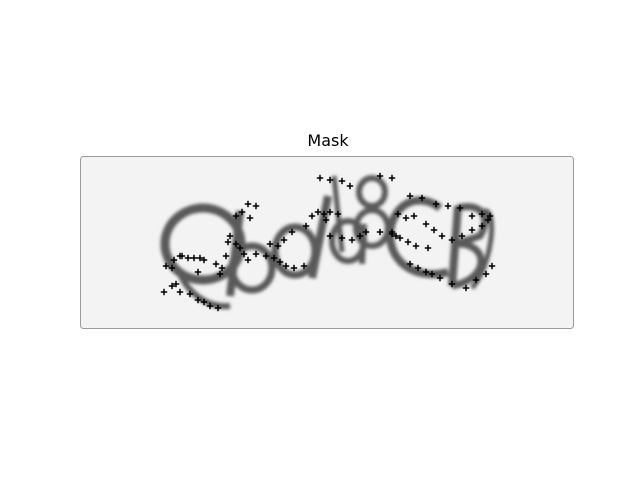 Image resolution: width=640 pixels, height=480 pixels. What do you see at coordinates (455, 246) in the screenshot?
I see `glyph-b-upper-stem` at bounding box center [455, 246].